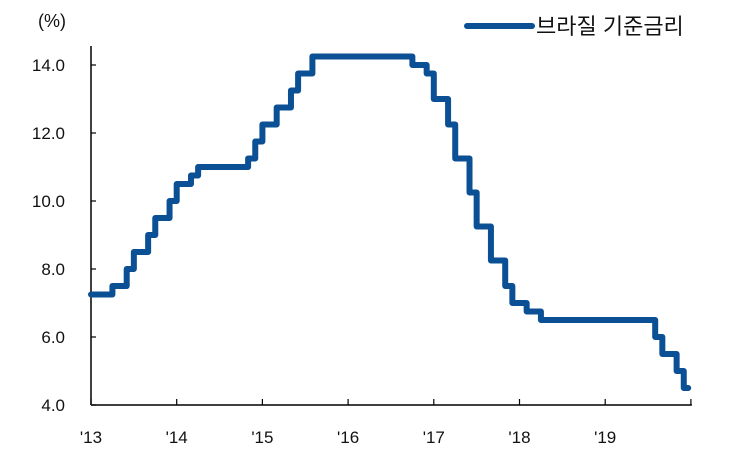 The height and width of the screenshot is (471, 756). I want to click on x-tick-label: '19, so click(605, 437).